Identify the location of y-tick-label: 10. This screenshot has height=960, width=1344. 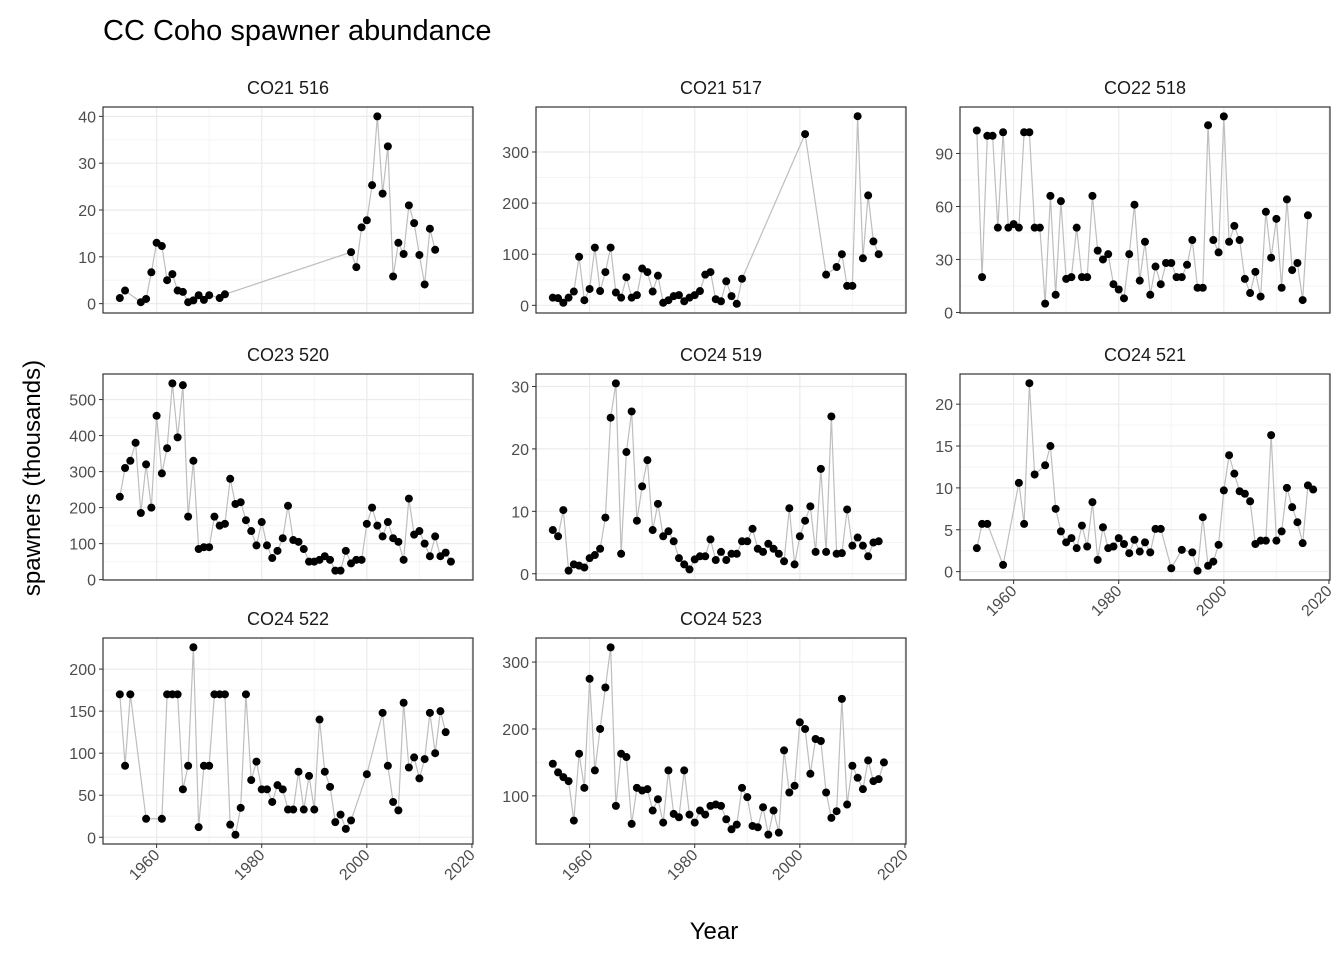
(944, 489).